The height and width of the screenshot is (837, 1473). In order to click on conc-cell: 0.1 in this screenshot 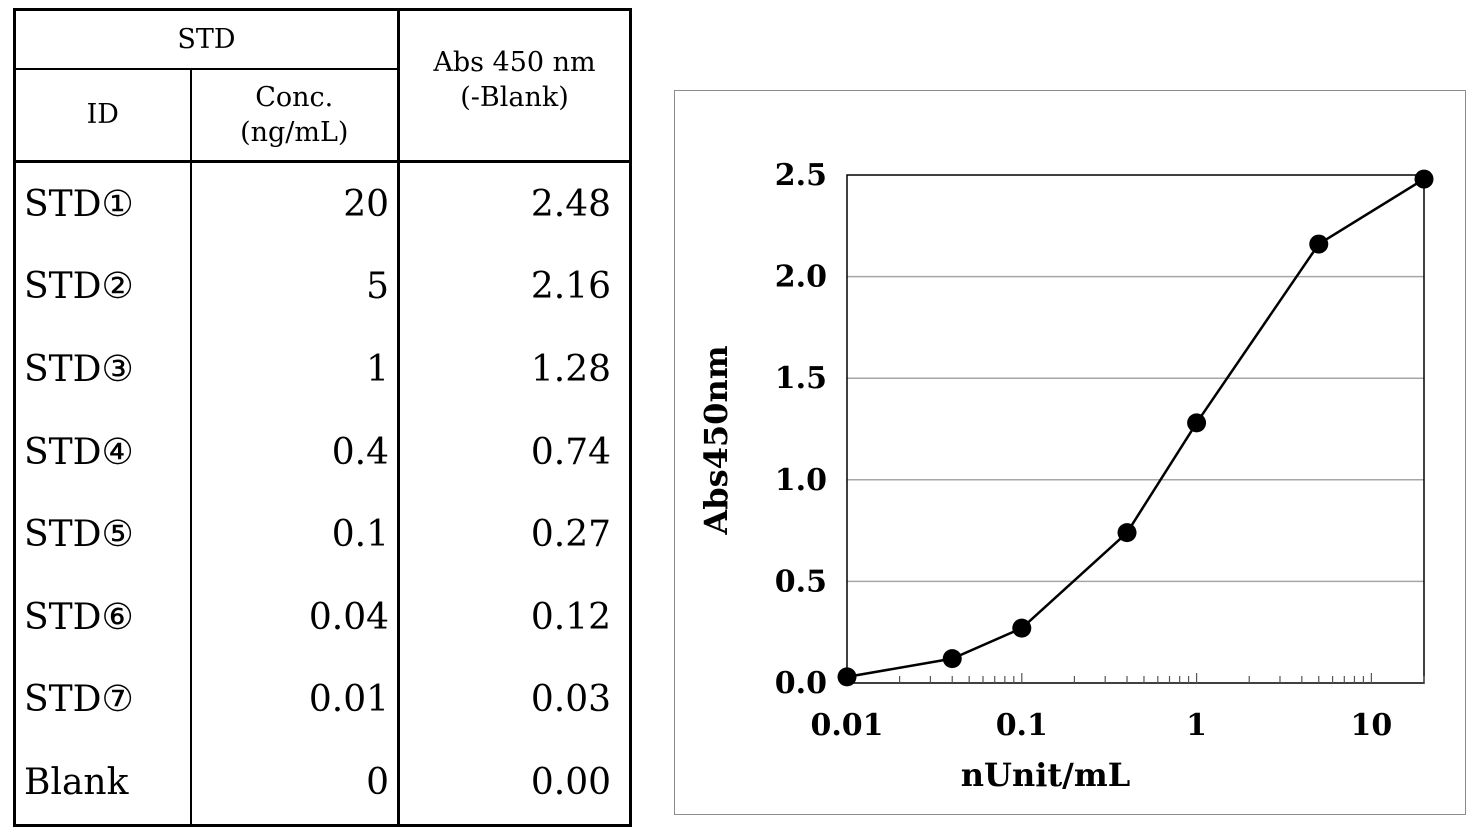, I will do `click(295, 534)`.